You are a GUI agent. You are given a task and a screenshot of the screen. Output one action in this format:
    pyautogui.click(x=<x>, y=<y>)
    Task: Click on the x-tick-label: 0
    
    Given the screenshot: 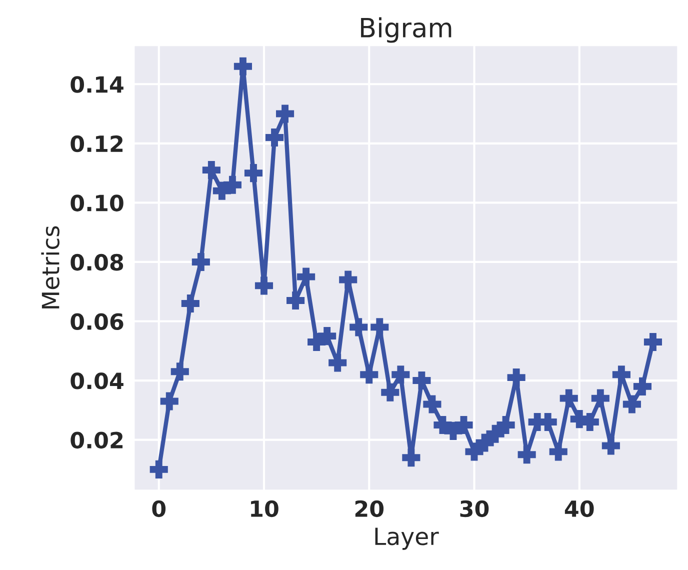 What is the action you would take?
    pyautogui.click(x=159, y=509)
    